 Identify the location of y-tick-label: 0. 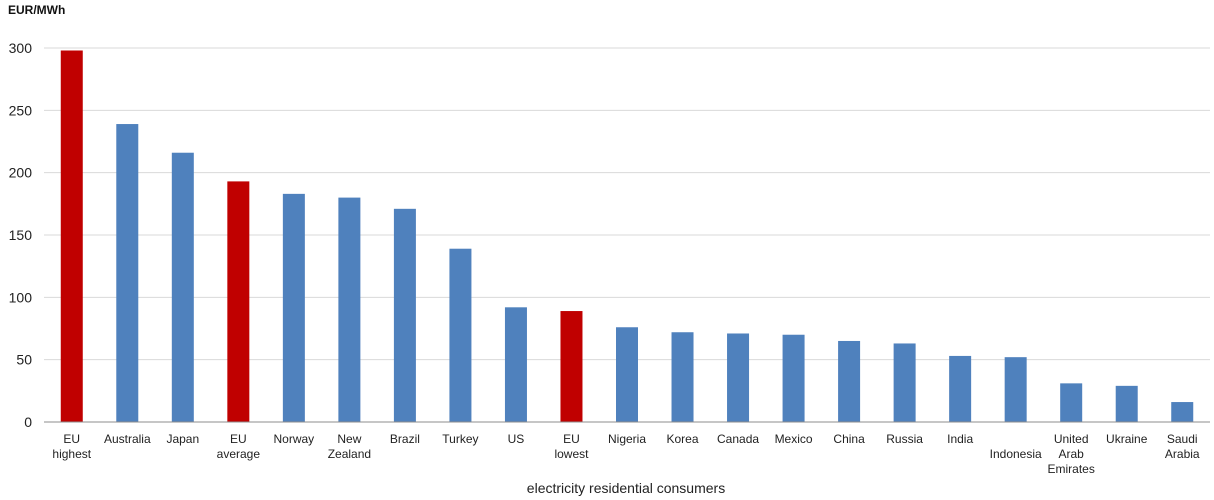
(28, 422).